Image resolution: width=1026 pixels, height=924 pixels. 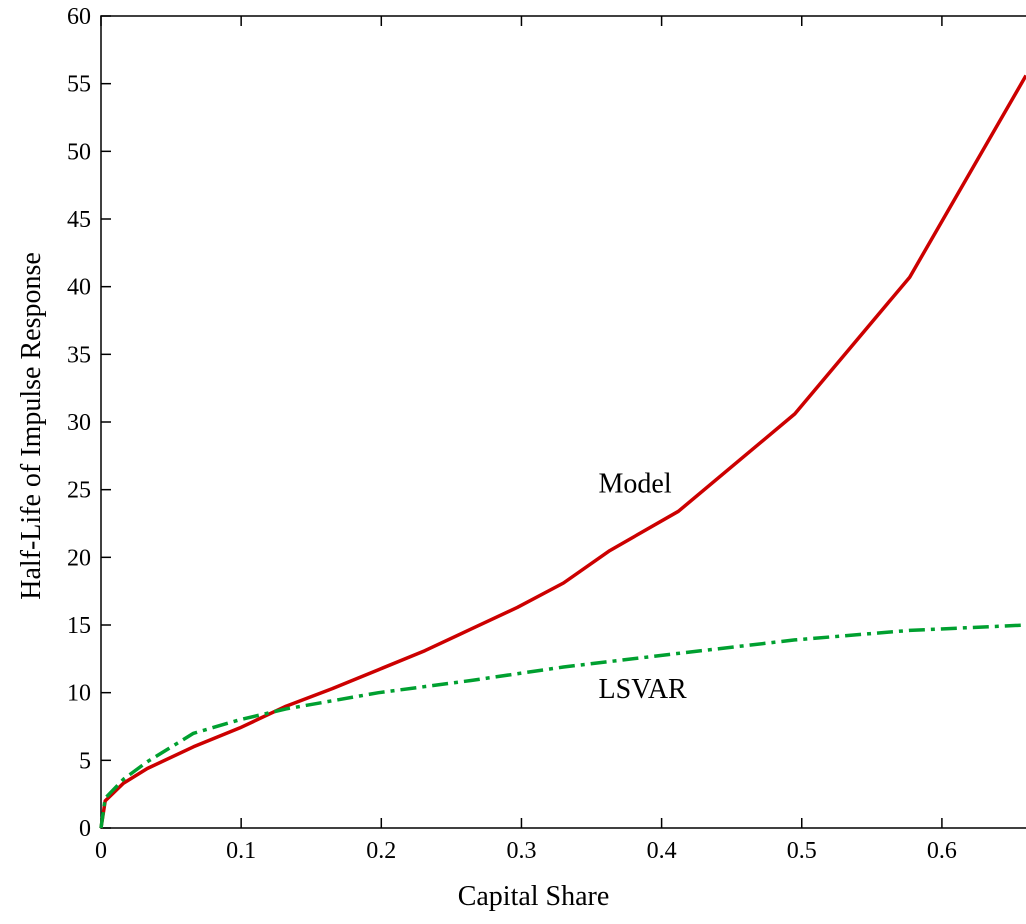 What do you see at coordinates (802, 851) in the screenshot?
I see `x-tick-label: 0.5` at bounding box center [802, 851].